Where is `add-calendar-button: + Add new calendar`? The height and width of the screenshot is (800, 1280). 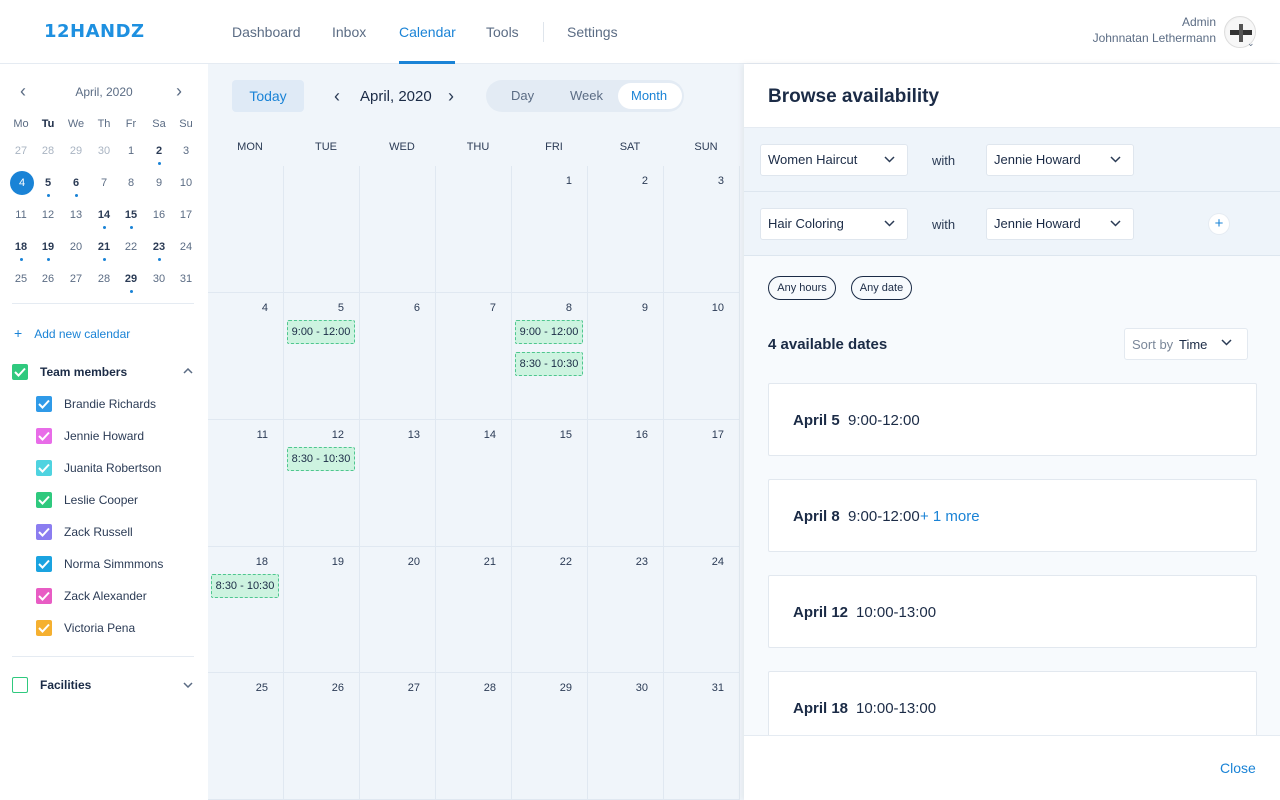 add-calendar-button: + Add new calendar is located at coordinates (72, 333).